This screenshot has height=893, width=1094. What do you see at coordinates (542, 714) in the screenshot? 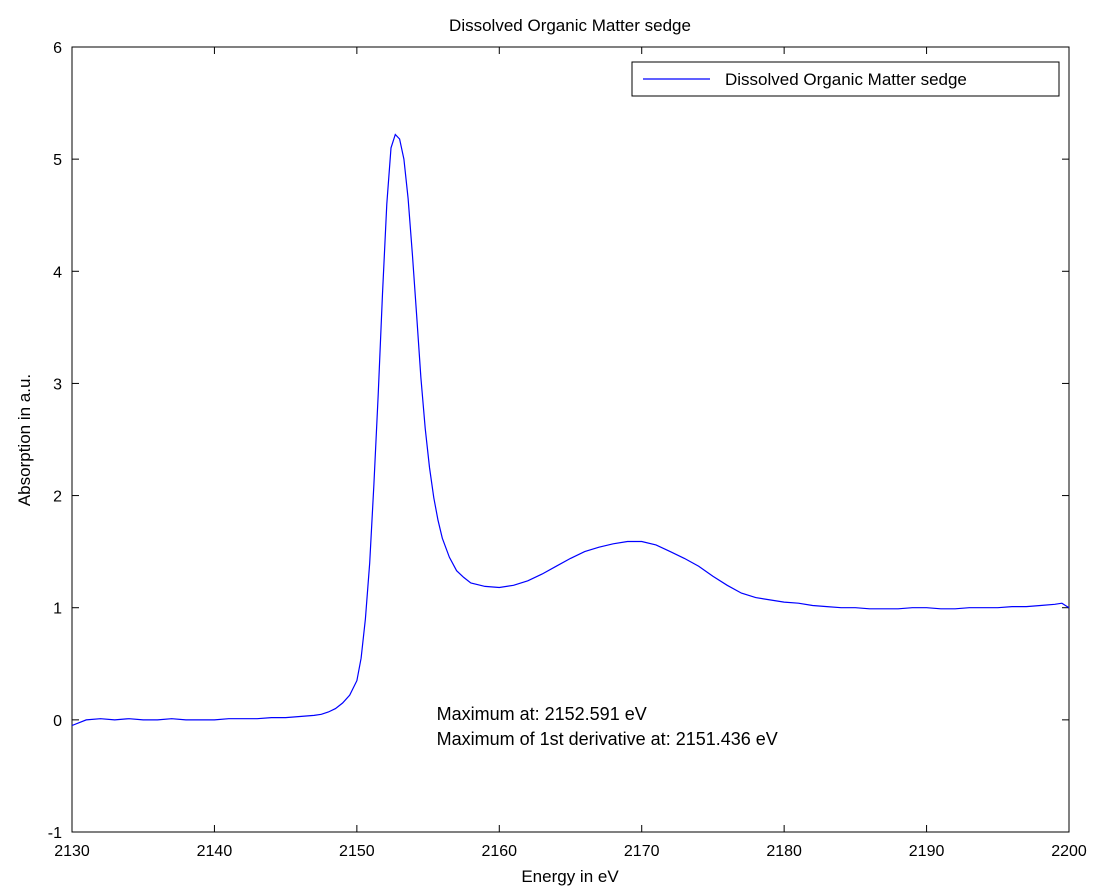
I see `annotation-text: Maximum at: 2152.591 eV` at bounding box center [542, 714].